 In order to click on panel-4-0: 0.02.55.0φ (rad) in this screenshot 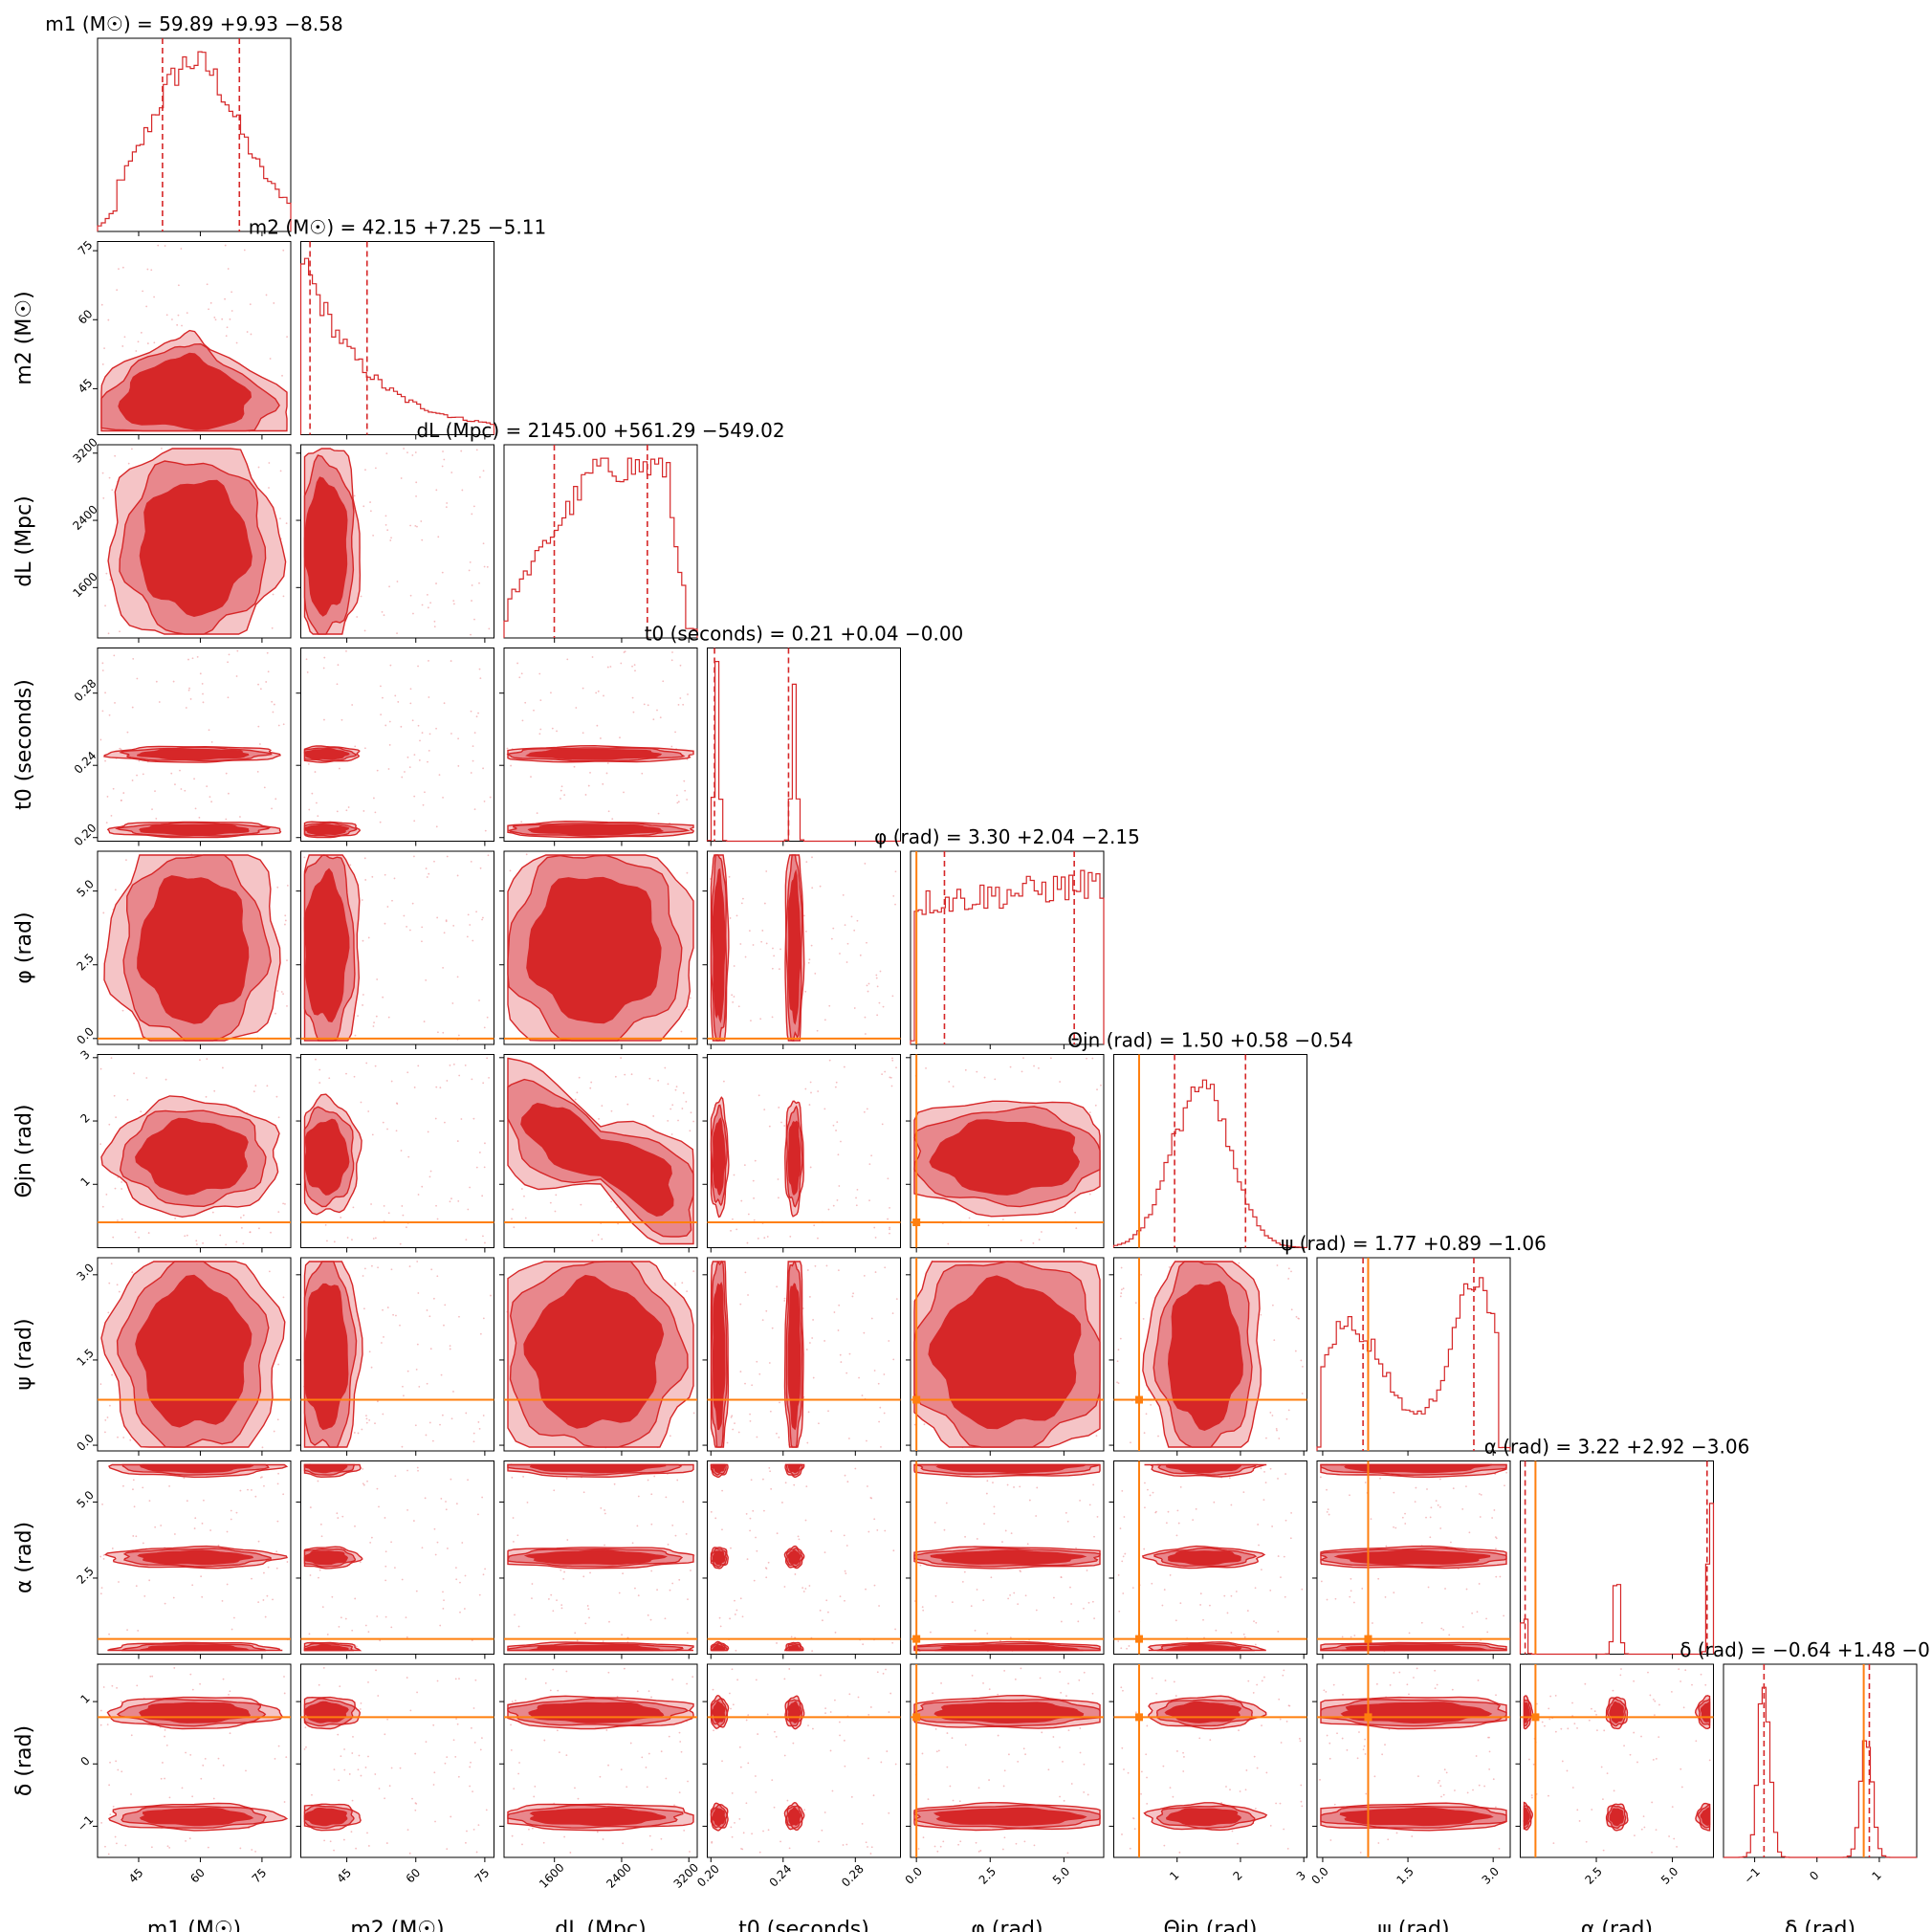, I will do `click(152, 949)`.